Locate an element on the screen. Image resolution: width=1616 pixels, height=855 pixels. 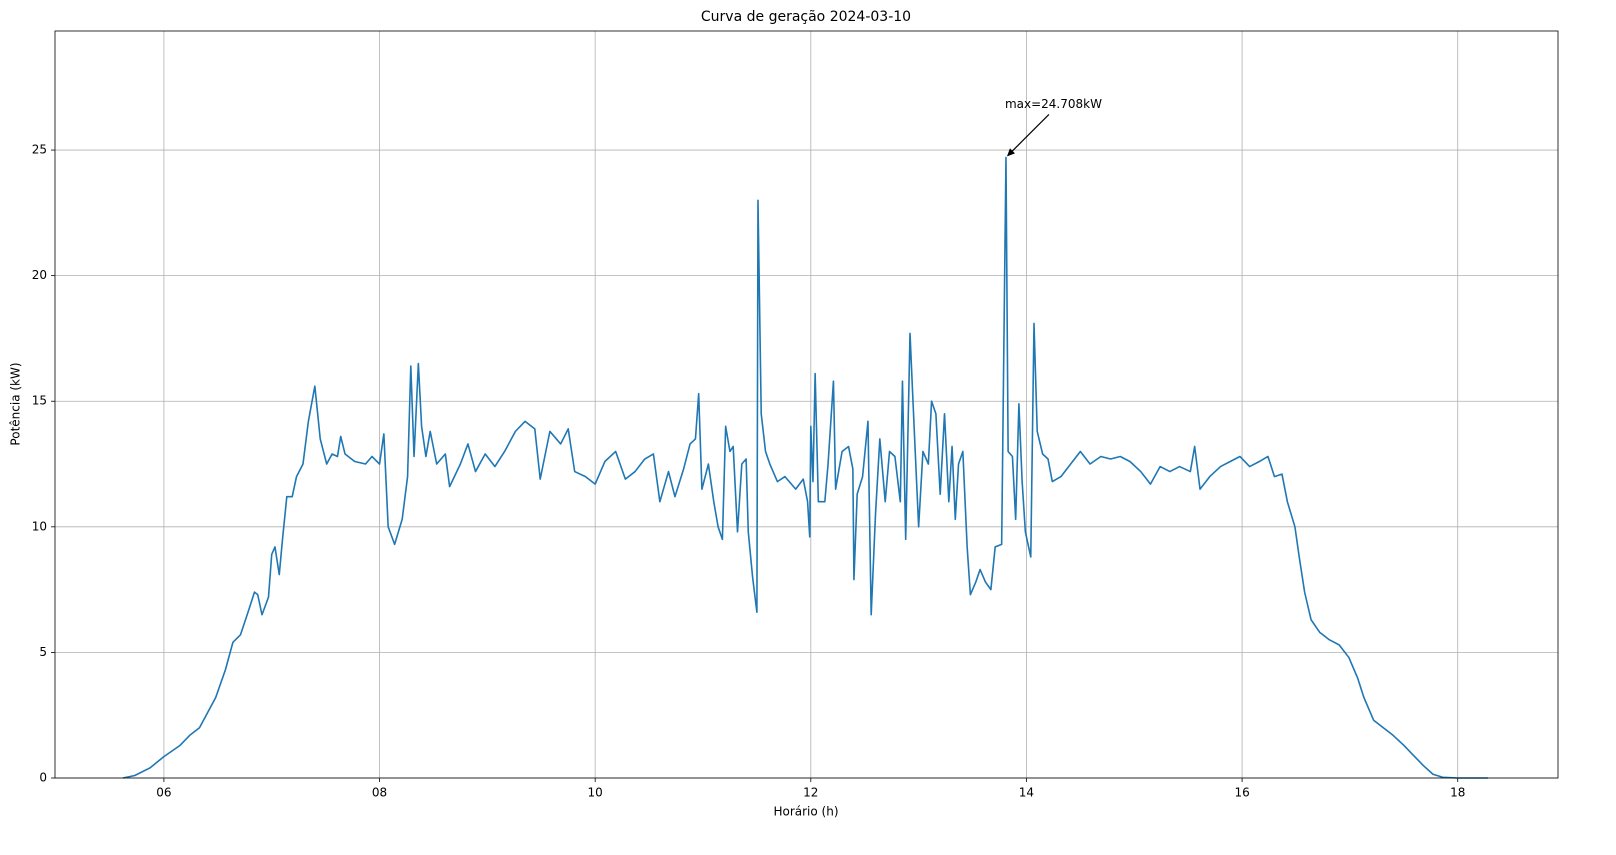
x-tick-label: 12 is located at coordinates (810, 793).